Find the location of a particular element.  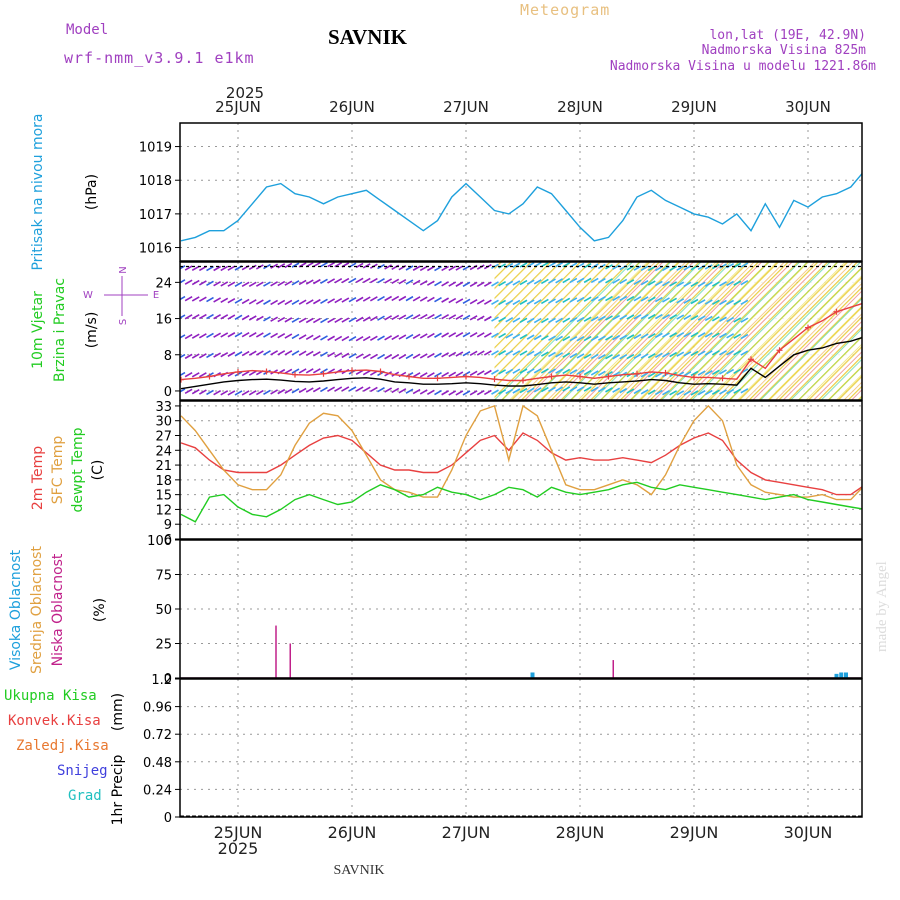

y-tick-label: 9 is located at coordinates (168, 525).